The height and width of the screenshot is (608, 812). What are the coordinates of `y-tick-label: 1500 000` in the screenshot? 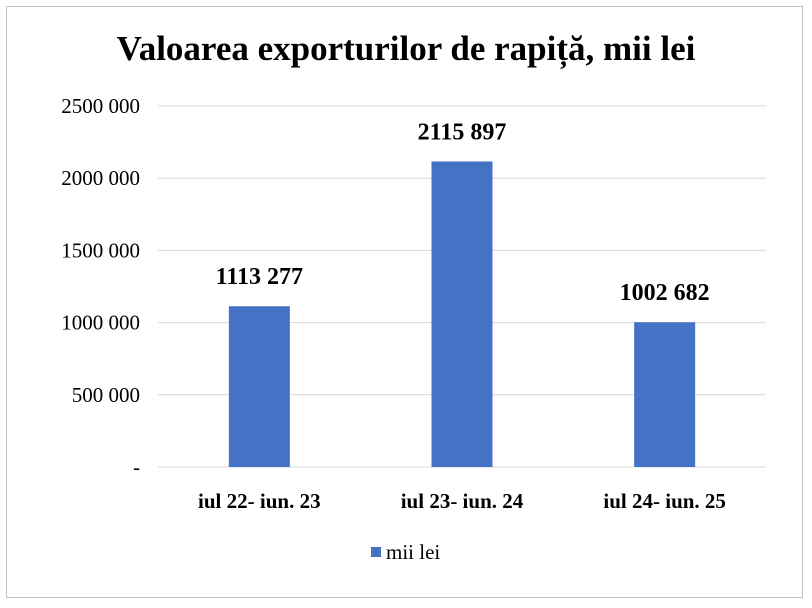 It's located at (100, 250).